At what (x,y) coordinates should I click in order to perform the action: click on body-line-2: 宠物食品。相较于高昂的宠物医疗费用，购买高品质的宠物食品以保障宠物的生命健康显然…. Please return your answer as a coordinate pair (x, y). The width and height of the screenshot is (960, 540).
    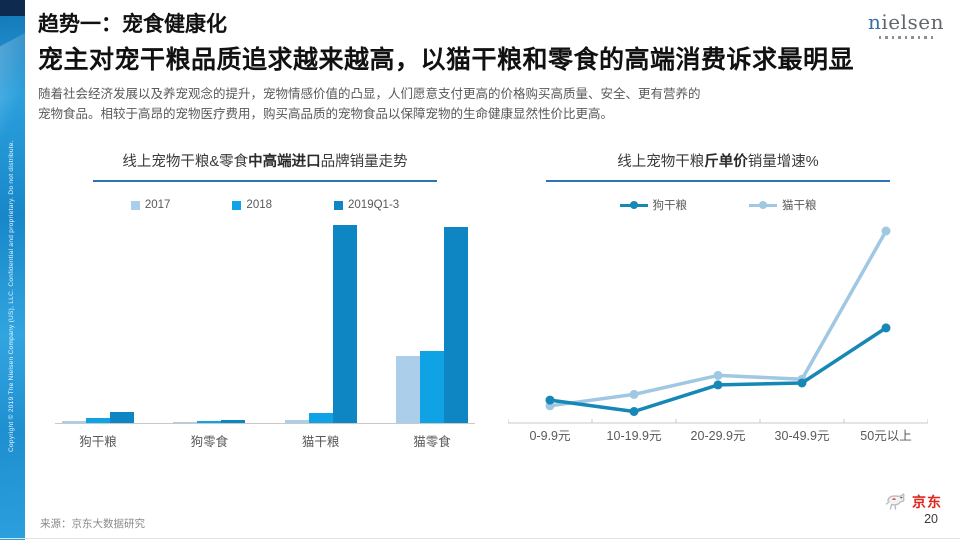
    Looking at the image, I should click on (326, 114).